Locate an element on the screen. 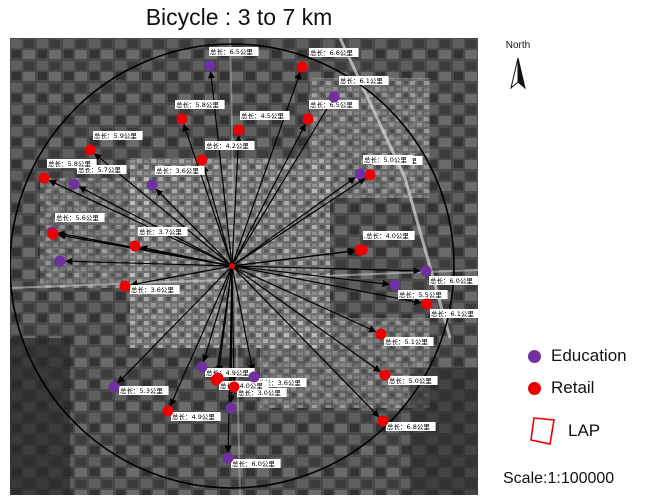 The height and width of the screenshot is (501, 668). distance-label: 总长：6.8公里 is located at coordinates (408, 426).